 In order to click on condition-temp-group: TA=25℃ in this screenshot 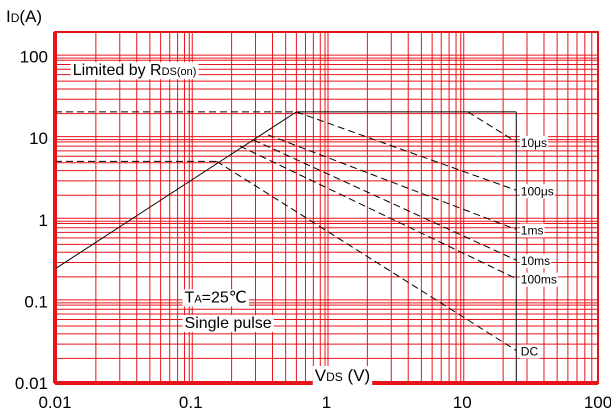, I will do `click(215, 298)`.